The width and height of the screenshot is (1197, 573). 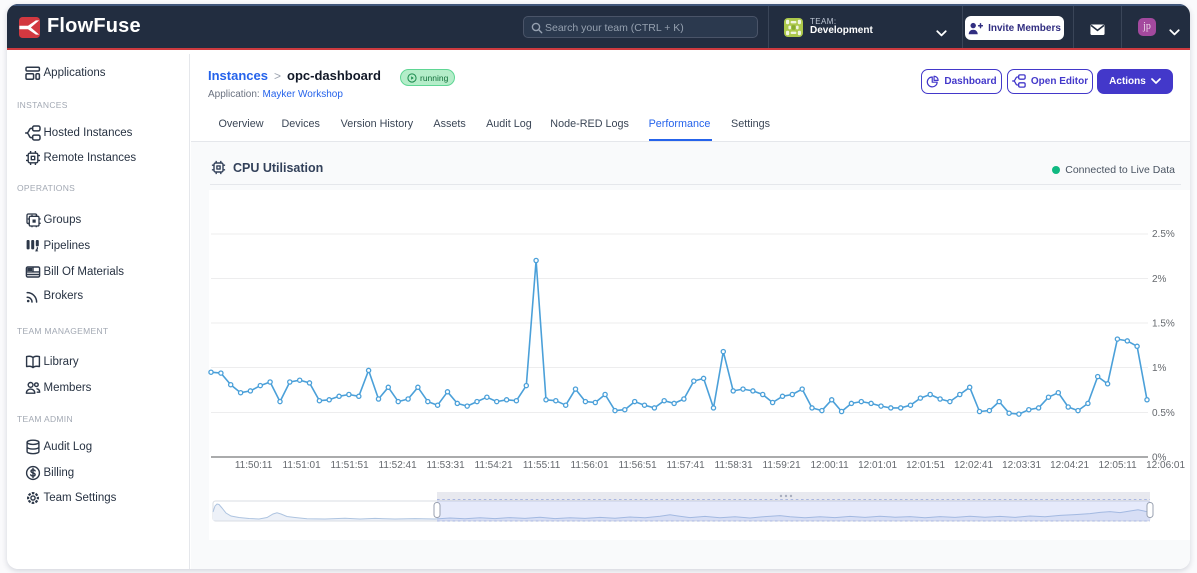 What do you see at coordinates (254, 465) in the screenshot?
I see `svg-text: 11:50:11` at bounding box center [254, 465].